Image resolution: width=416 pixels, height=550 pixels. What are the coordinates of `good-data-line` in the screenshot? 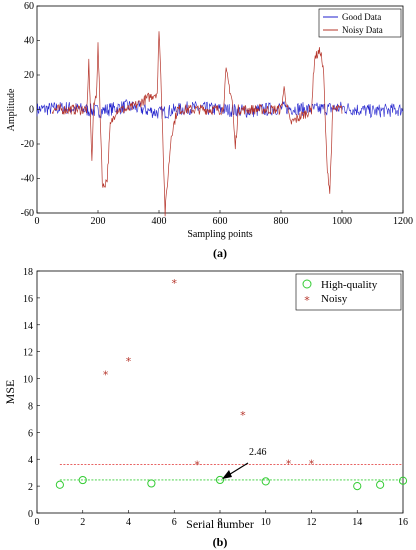 It's located at (220, 109).